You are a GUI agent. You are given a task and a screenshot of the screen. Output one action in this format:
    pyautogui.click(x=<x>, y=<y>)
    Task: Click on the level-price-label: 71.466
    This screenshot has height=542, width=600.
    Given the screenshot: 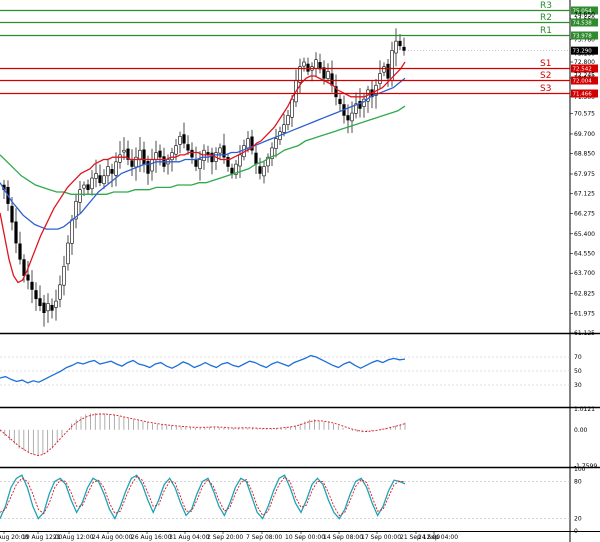 What is the action you would take?
    pyautogui.click(x=583, y=95)
    